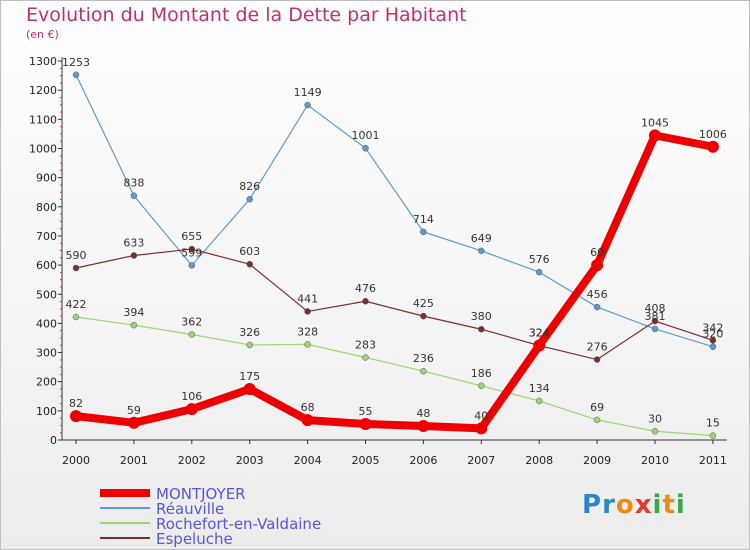  I want to click on x-tick-label: 2003, so click(250, 460).